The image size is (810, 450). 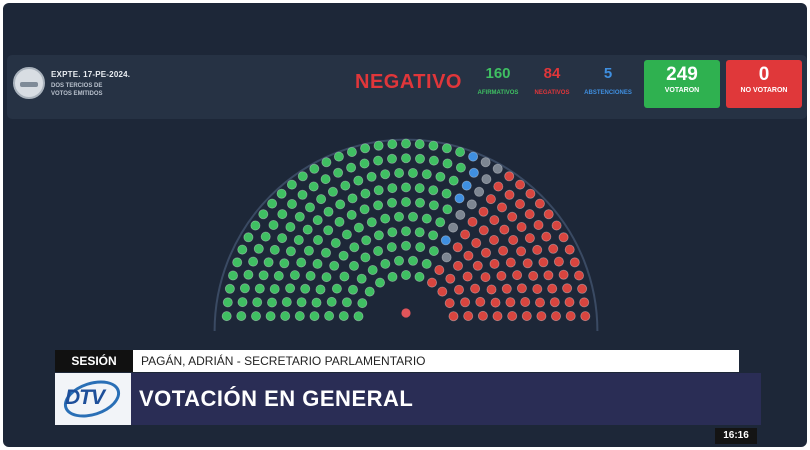 What do you see at coordinates (498, 80) in the screenshot?
I see `afirmativos-stat: 160 AFIRMATIVOS` at bounding box center [498, 80].